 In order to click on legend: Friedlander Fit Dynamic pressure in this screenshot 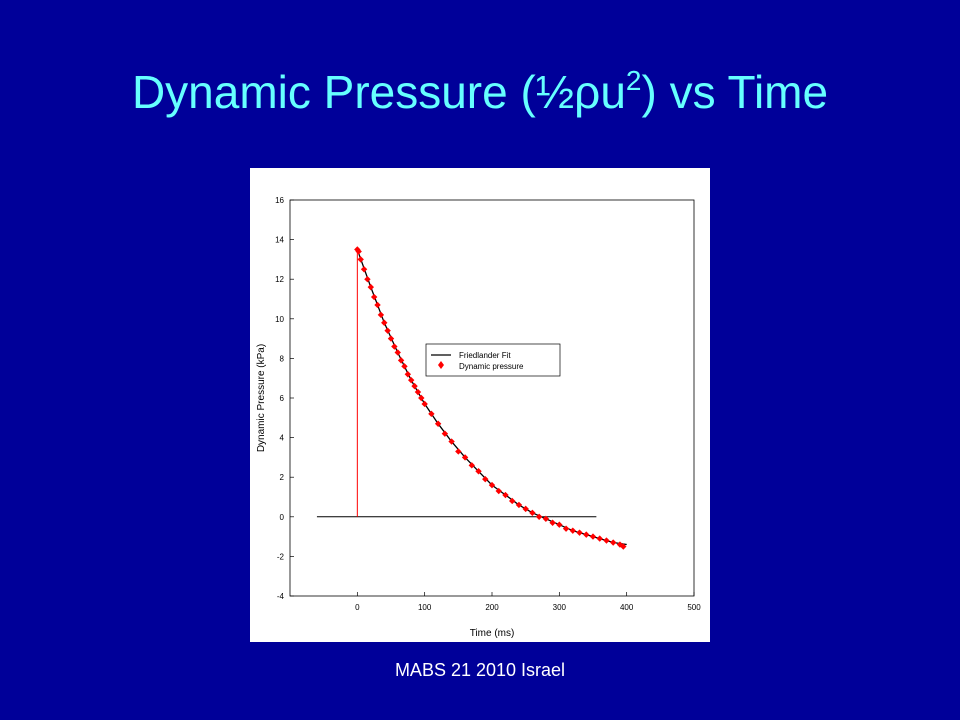, I will do `click(493, 360)`.